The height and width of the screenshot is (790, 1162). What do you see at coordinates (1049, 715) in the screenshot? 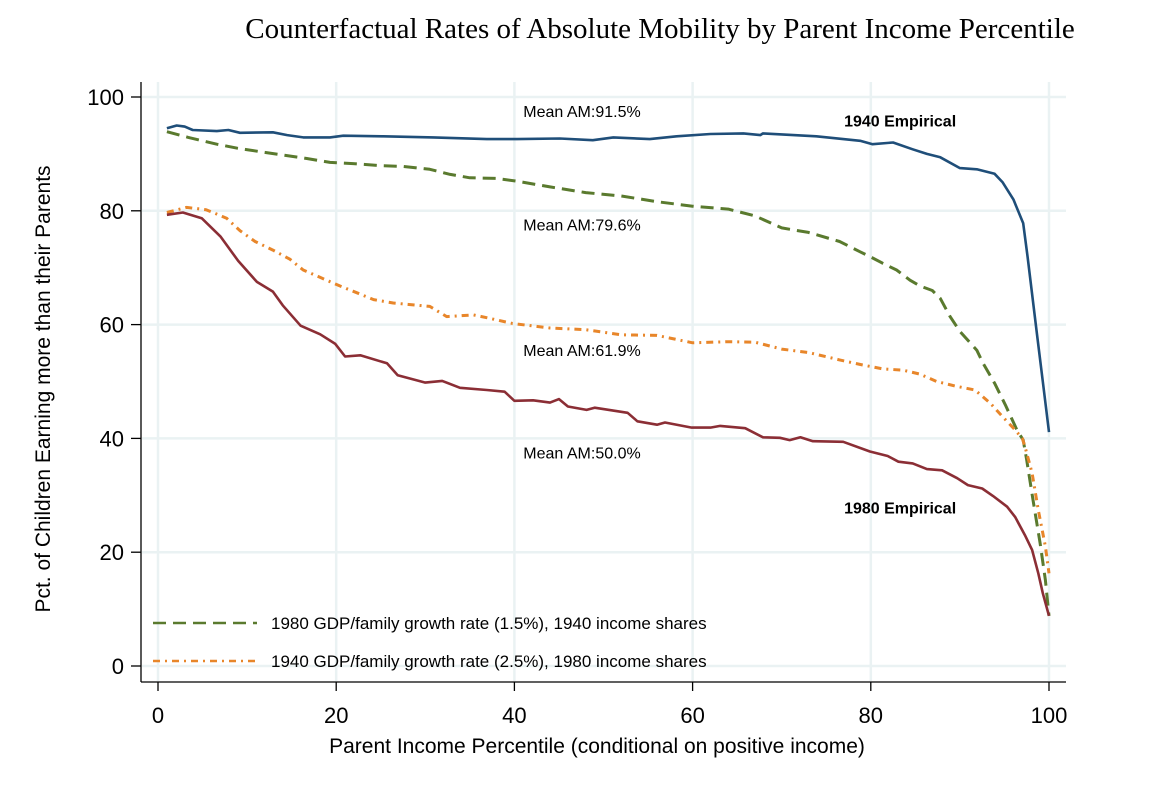
I see `x-tick-label: 100` at bounding box center [1049, 715].